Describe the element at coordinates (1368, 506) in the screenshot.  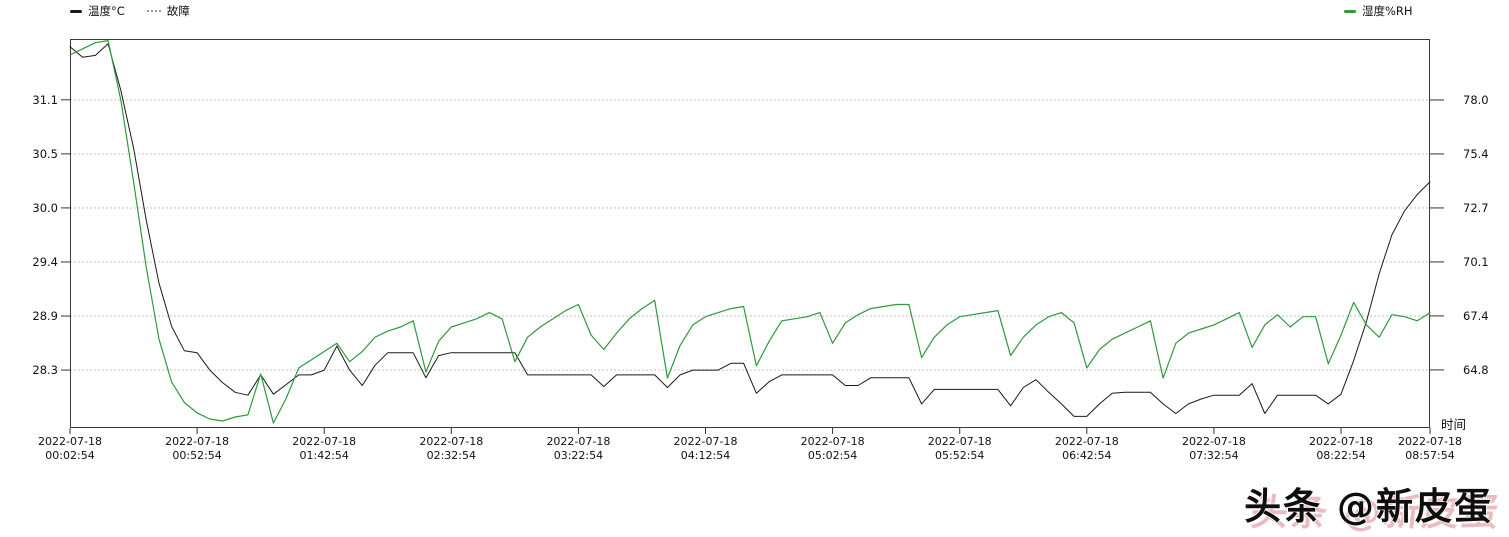
I see `watermark-text: 头条 @新皮蛋` at that location.